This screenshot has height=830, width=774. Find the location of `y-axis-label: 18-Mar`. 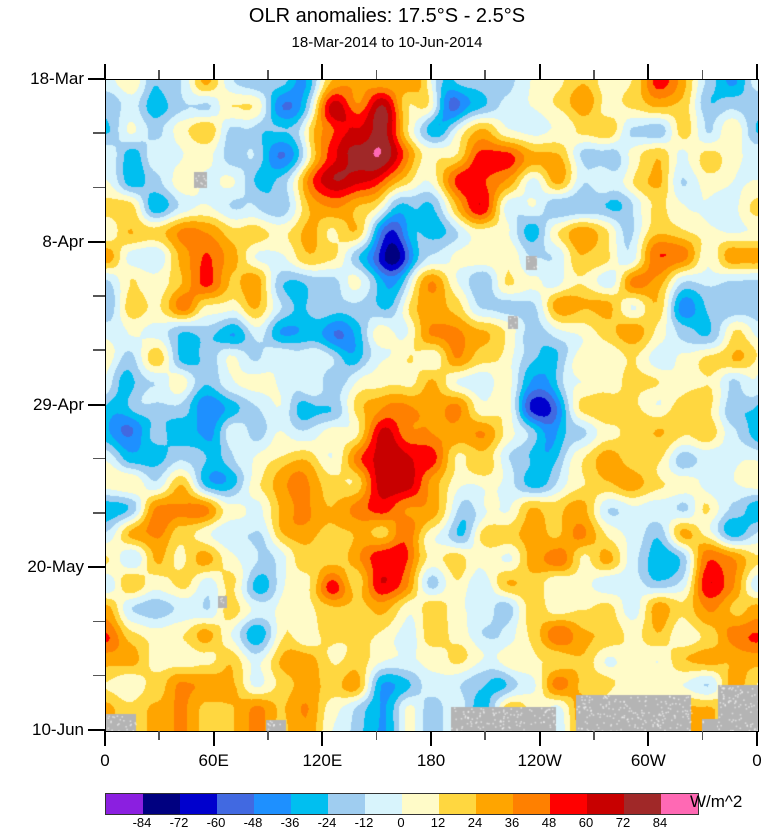

y-axis-label: 18-Mar is located at coordinates (57, 78).